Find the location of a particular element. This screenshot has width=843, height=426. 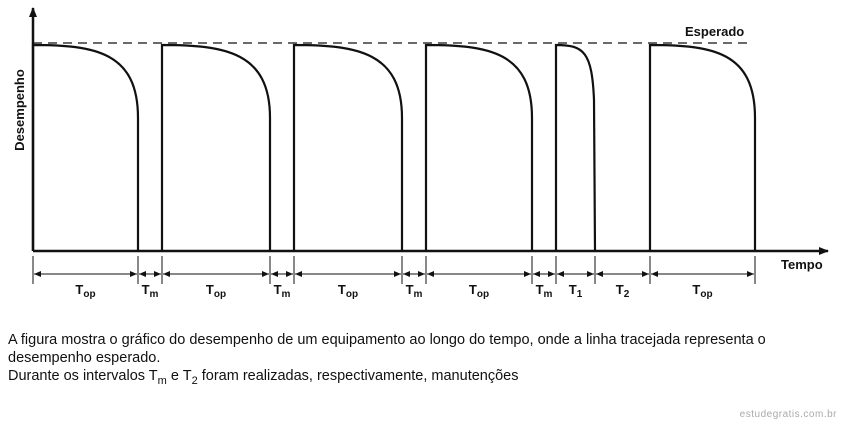

term: T2 is located at coordinates (190, 377).